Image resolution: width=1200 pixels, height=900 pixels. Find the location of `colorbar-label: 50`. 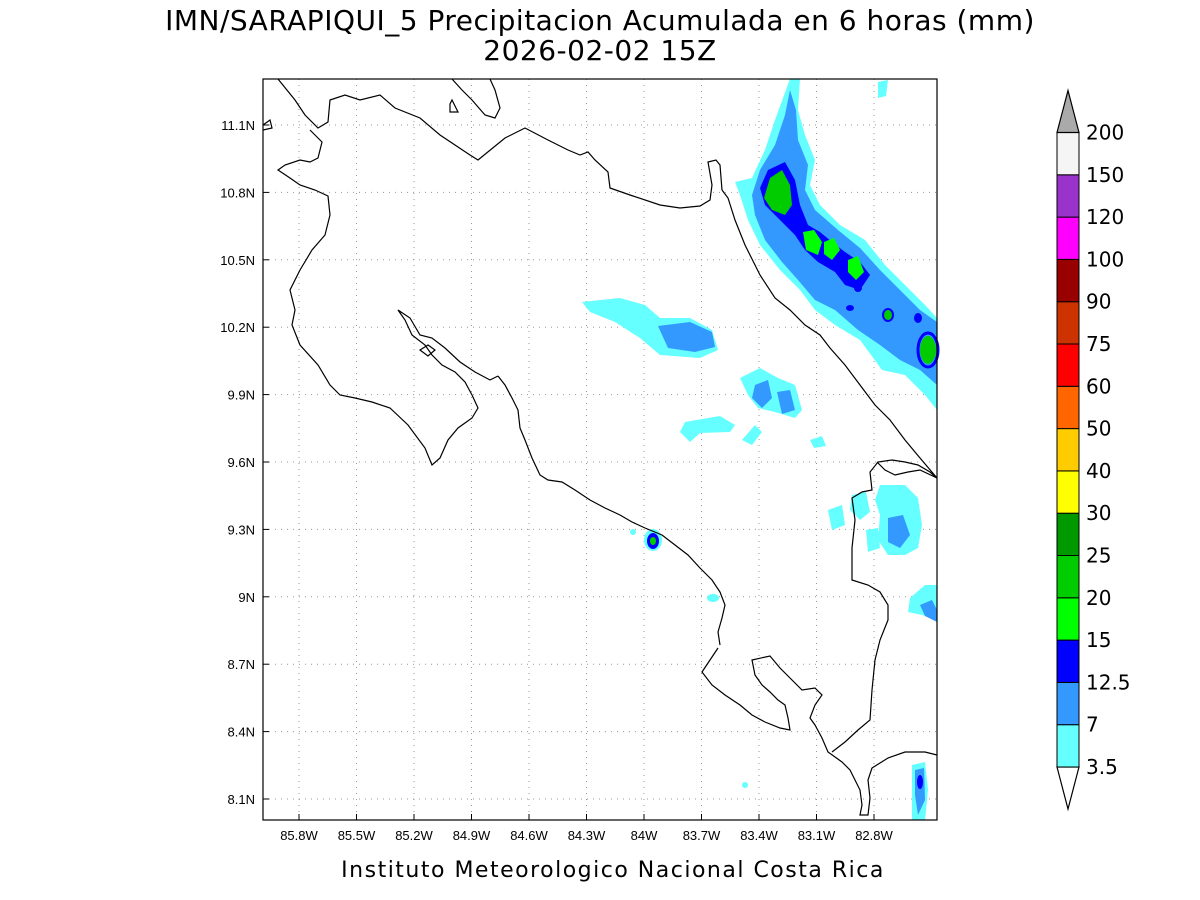

colorbar-label: 50 is located at coordinates (1098, 429).